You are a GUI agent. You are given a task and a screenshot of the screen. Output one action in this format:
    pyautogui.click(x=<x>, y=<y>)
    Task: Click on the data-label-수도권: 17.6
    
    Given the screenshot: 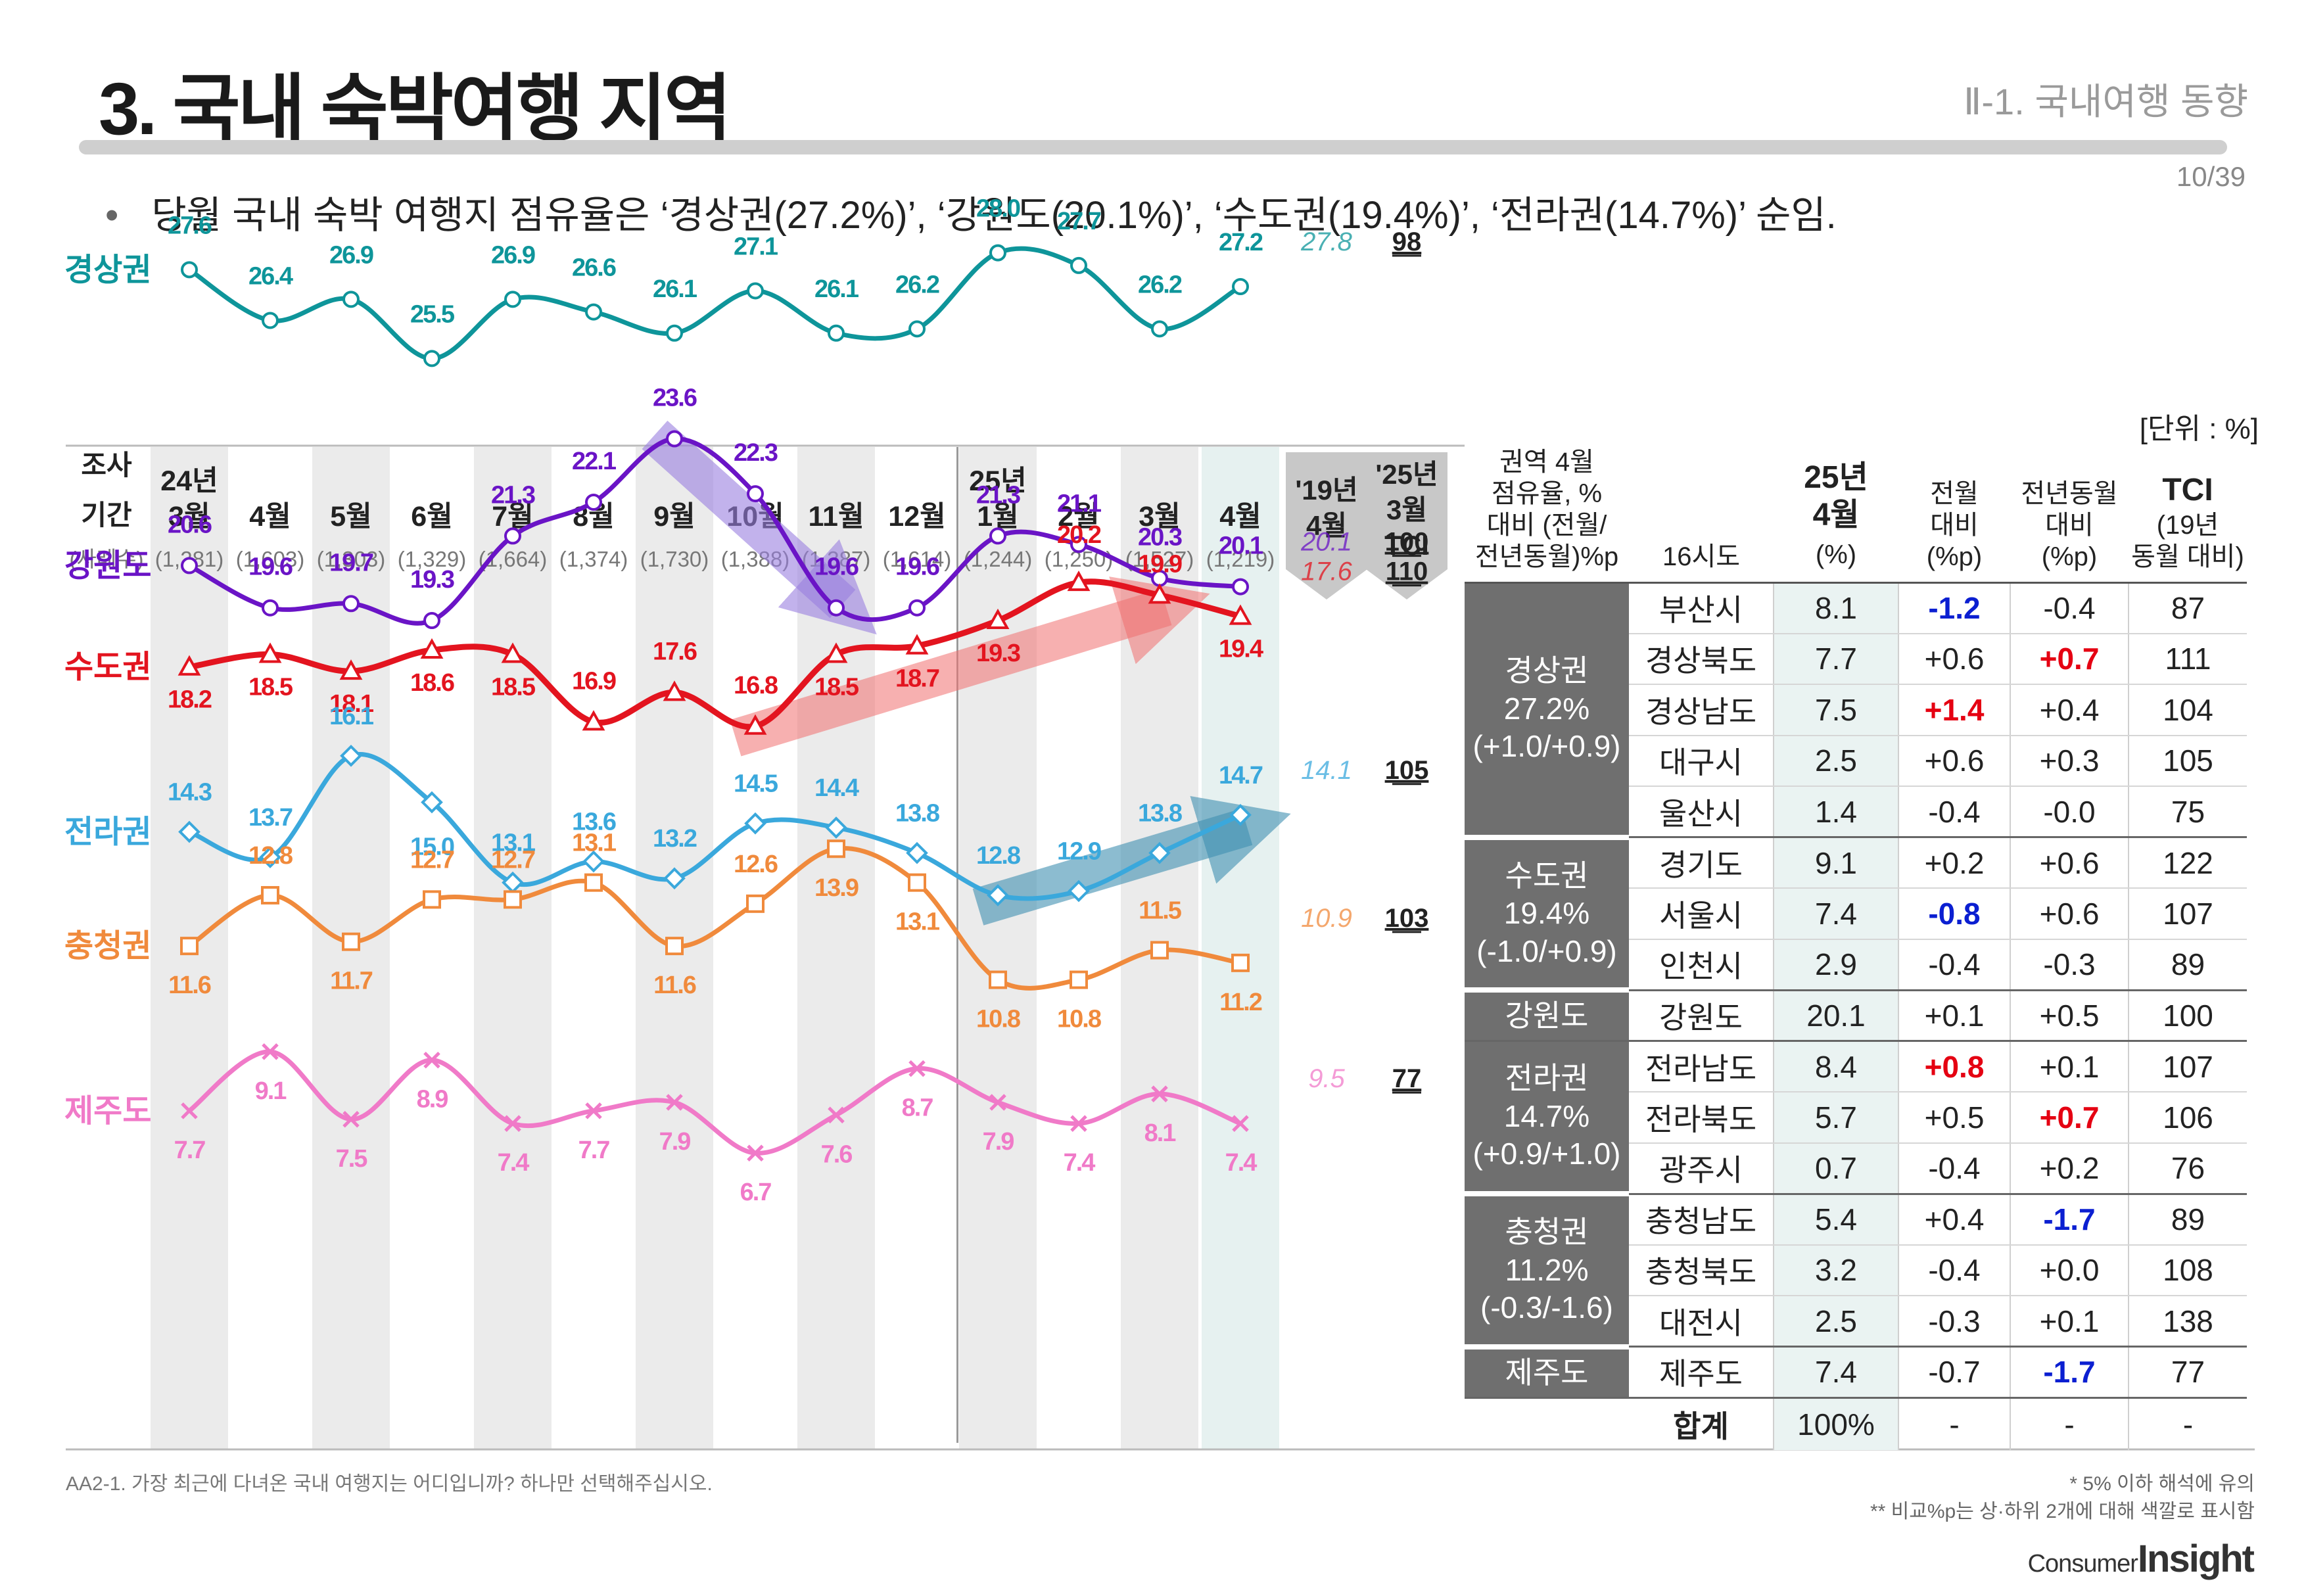 What is the action you would take?
    pyautogui.click(x=675, y=651)
    